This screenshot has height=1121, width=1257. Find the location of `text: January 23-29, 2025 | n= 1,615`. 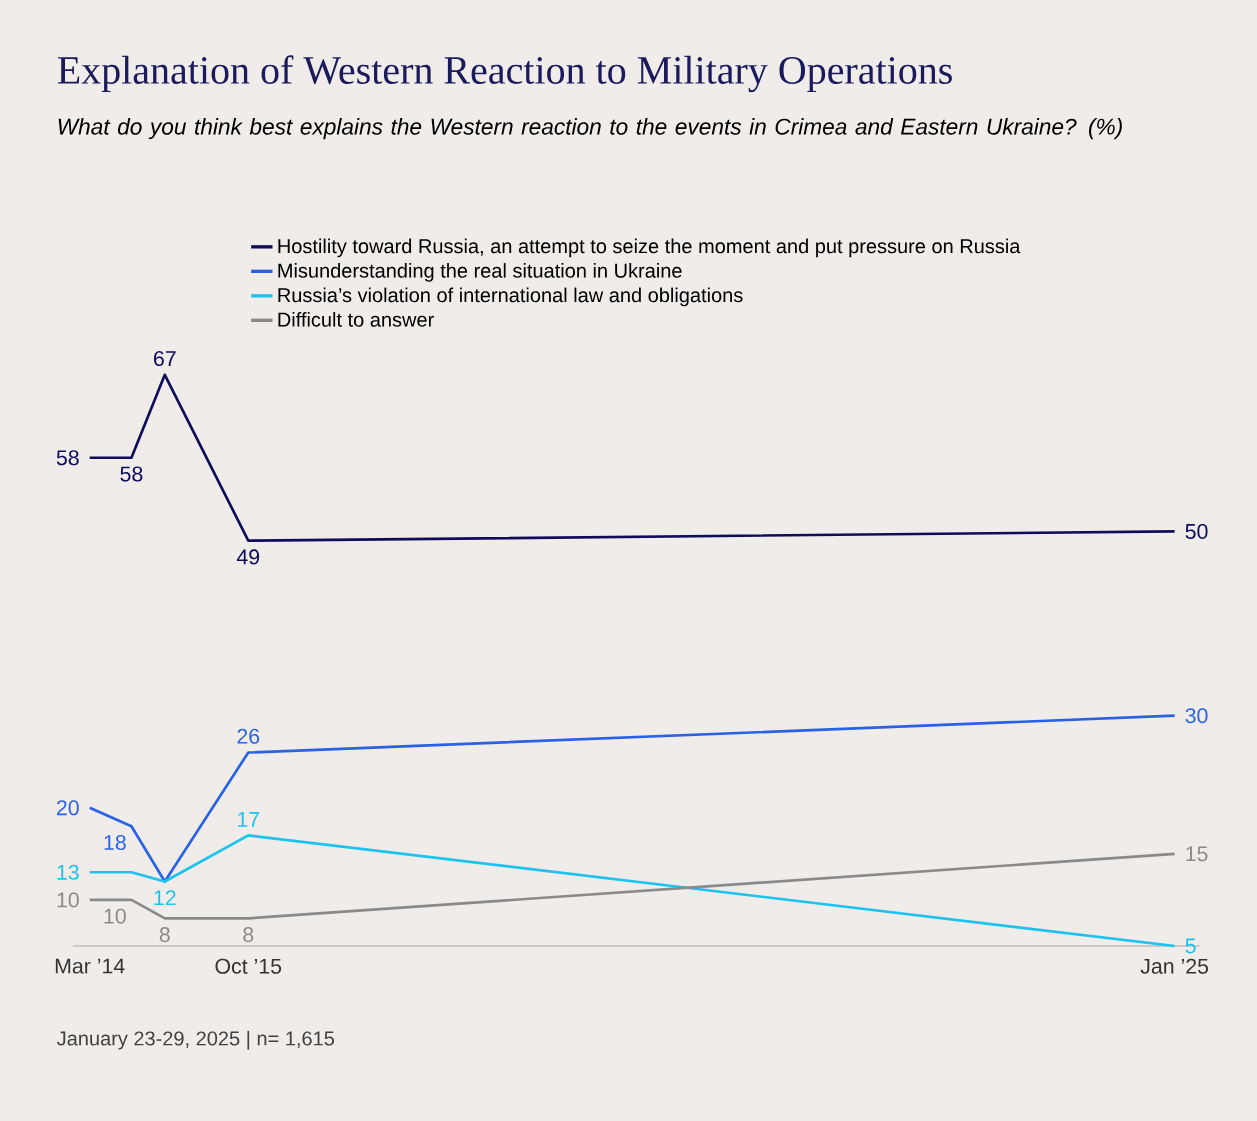

text: January 23-29, 2025 | n= 1,615 is located at coordinates (196, 1040).